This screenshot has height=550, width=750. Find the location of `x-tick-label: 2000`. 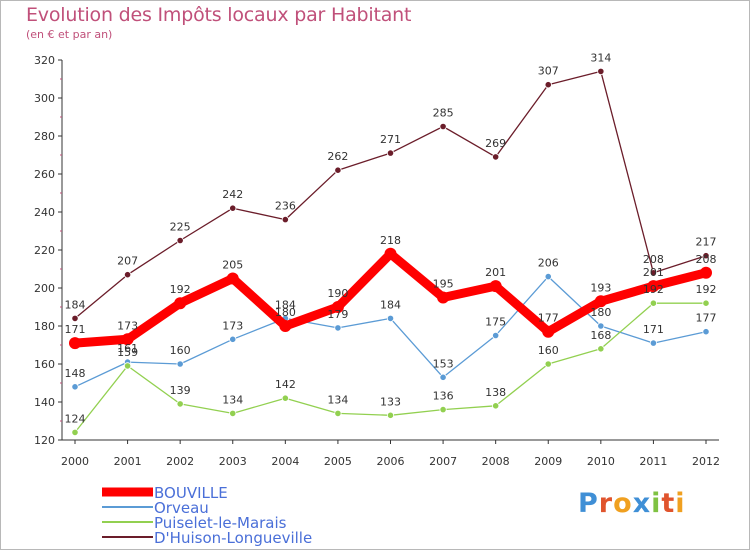

x-tick-label: 2000 is located at coordinates (75, 461).